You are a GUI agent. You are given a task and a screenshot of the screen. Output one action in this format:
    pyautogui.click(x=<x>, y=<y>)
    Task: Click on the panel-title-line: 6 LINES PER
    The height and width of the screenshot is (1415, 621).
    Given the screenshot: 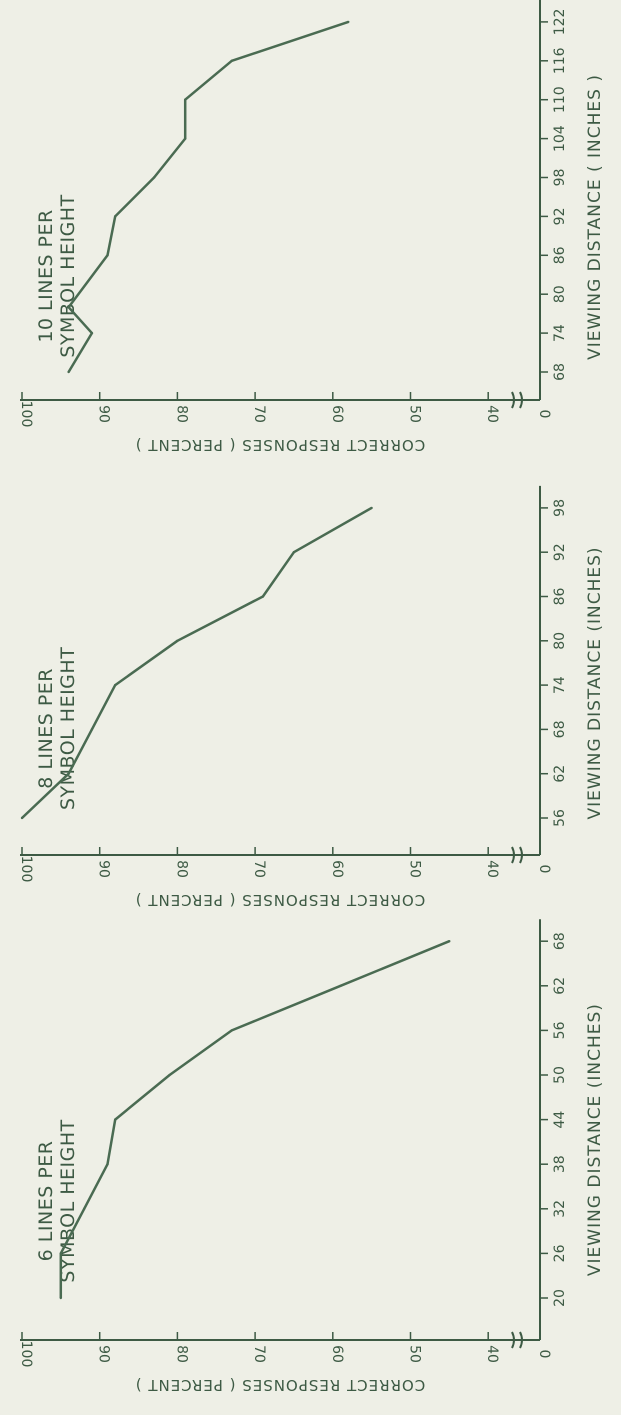 What is the action you would take?
    pyautogui.click(x=46, y=1201)
    